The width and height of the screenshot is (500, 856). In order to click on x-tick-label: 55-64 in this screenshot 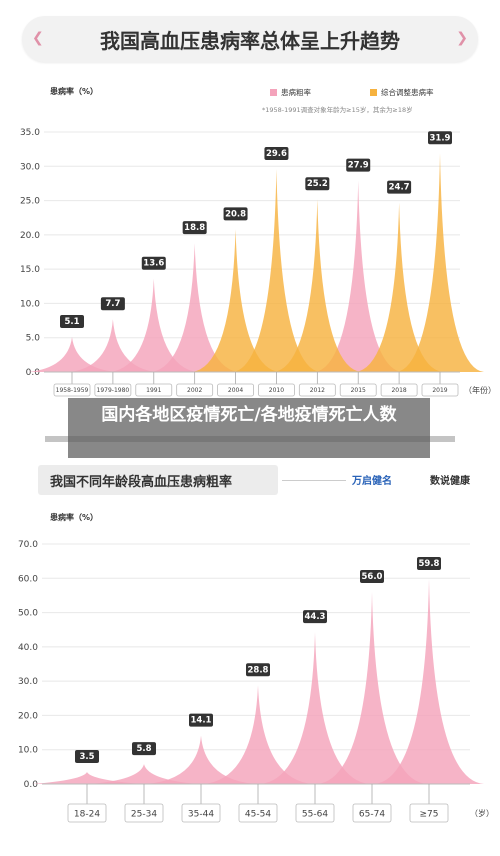, I will do `click(315, 815)`.